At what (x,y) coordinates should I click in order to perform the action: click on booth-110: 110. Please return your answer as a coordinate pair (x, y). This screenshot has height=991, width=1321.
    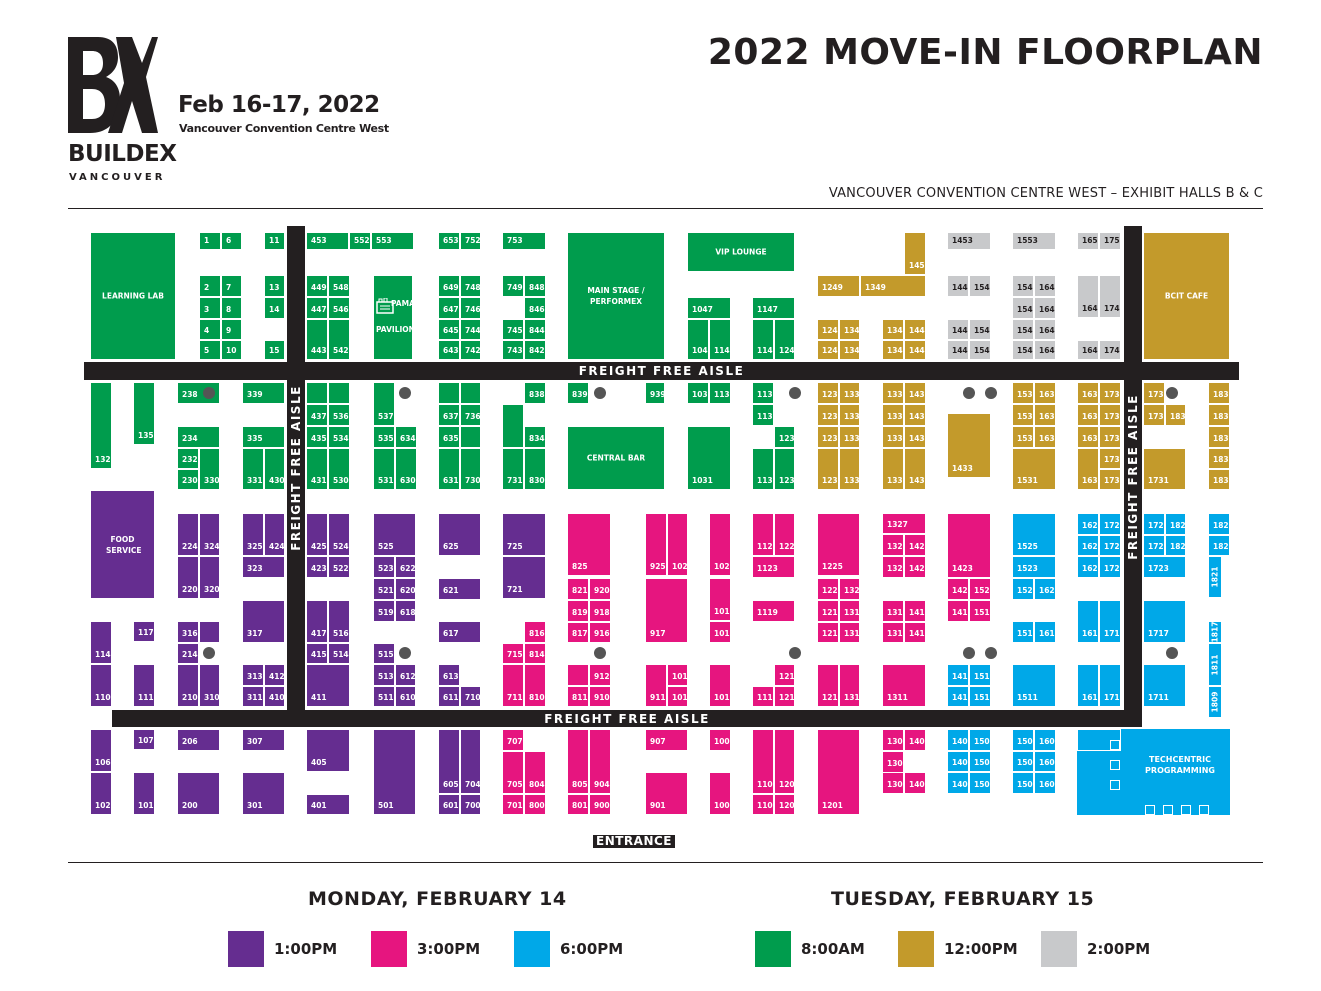
    Looking at the image, I should click on (101, 685).